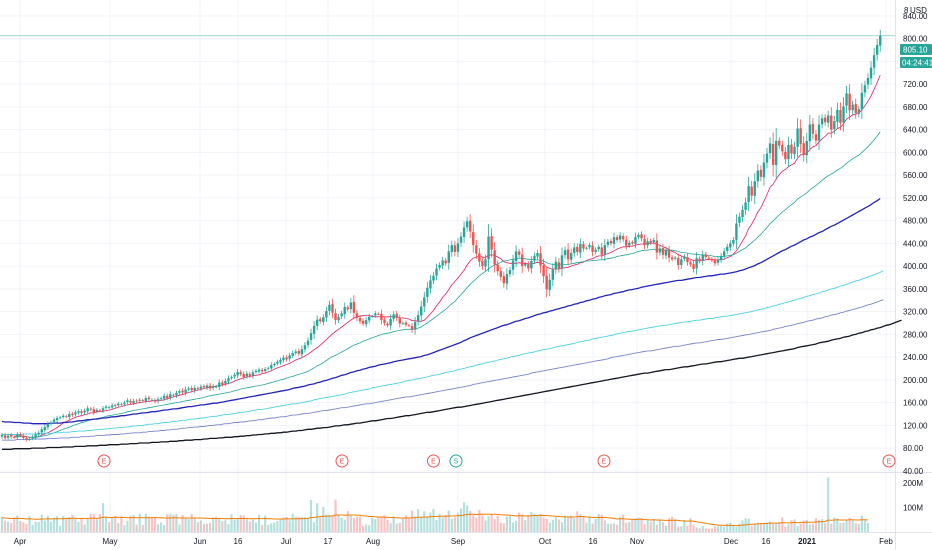 The width and height of the screenshot is (932, 550). Describe the element at coordinates (456, 461) in the screenshot. I see `split-marker: S` at that location.